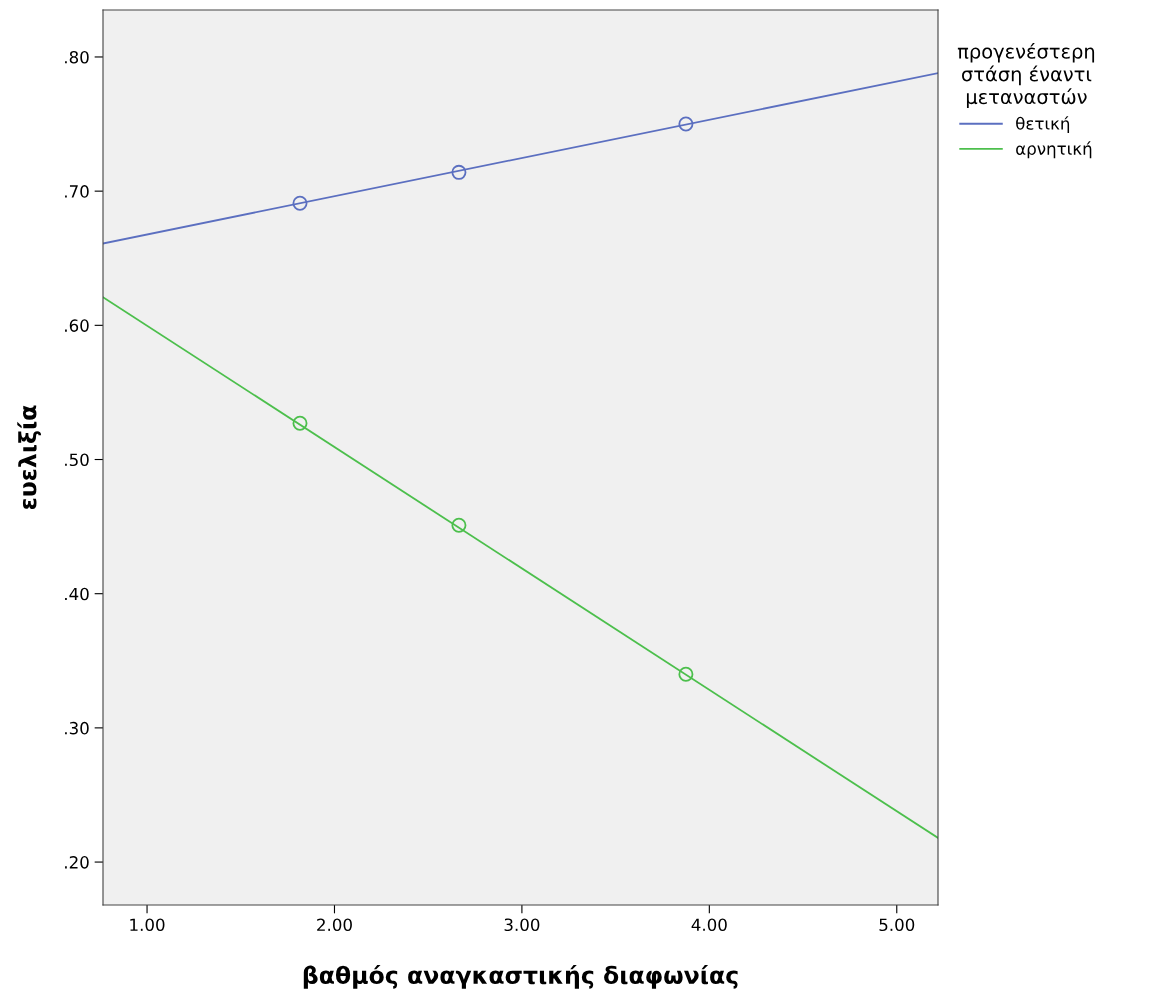  Describe the element at coordinates (77, 862) in the screenshot. I see `y-tick-label: .20` at that location.